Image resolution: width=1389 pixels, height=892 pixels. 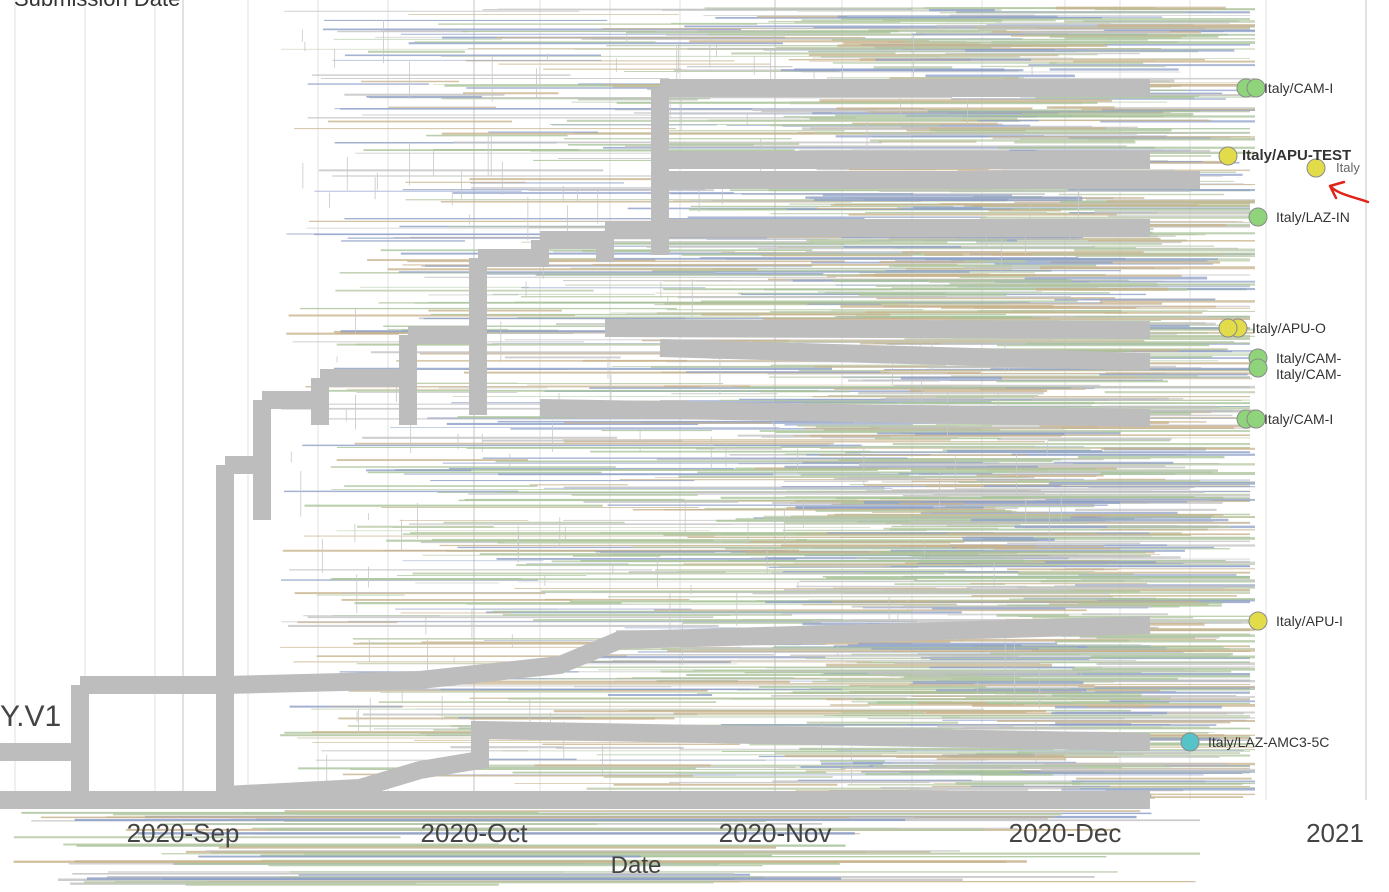 I want to click on tip-label: Italy/APU-O, so click(x=1289, y=328).